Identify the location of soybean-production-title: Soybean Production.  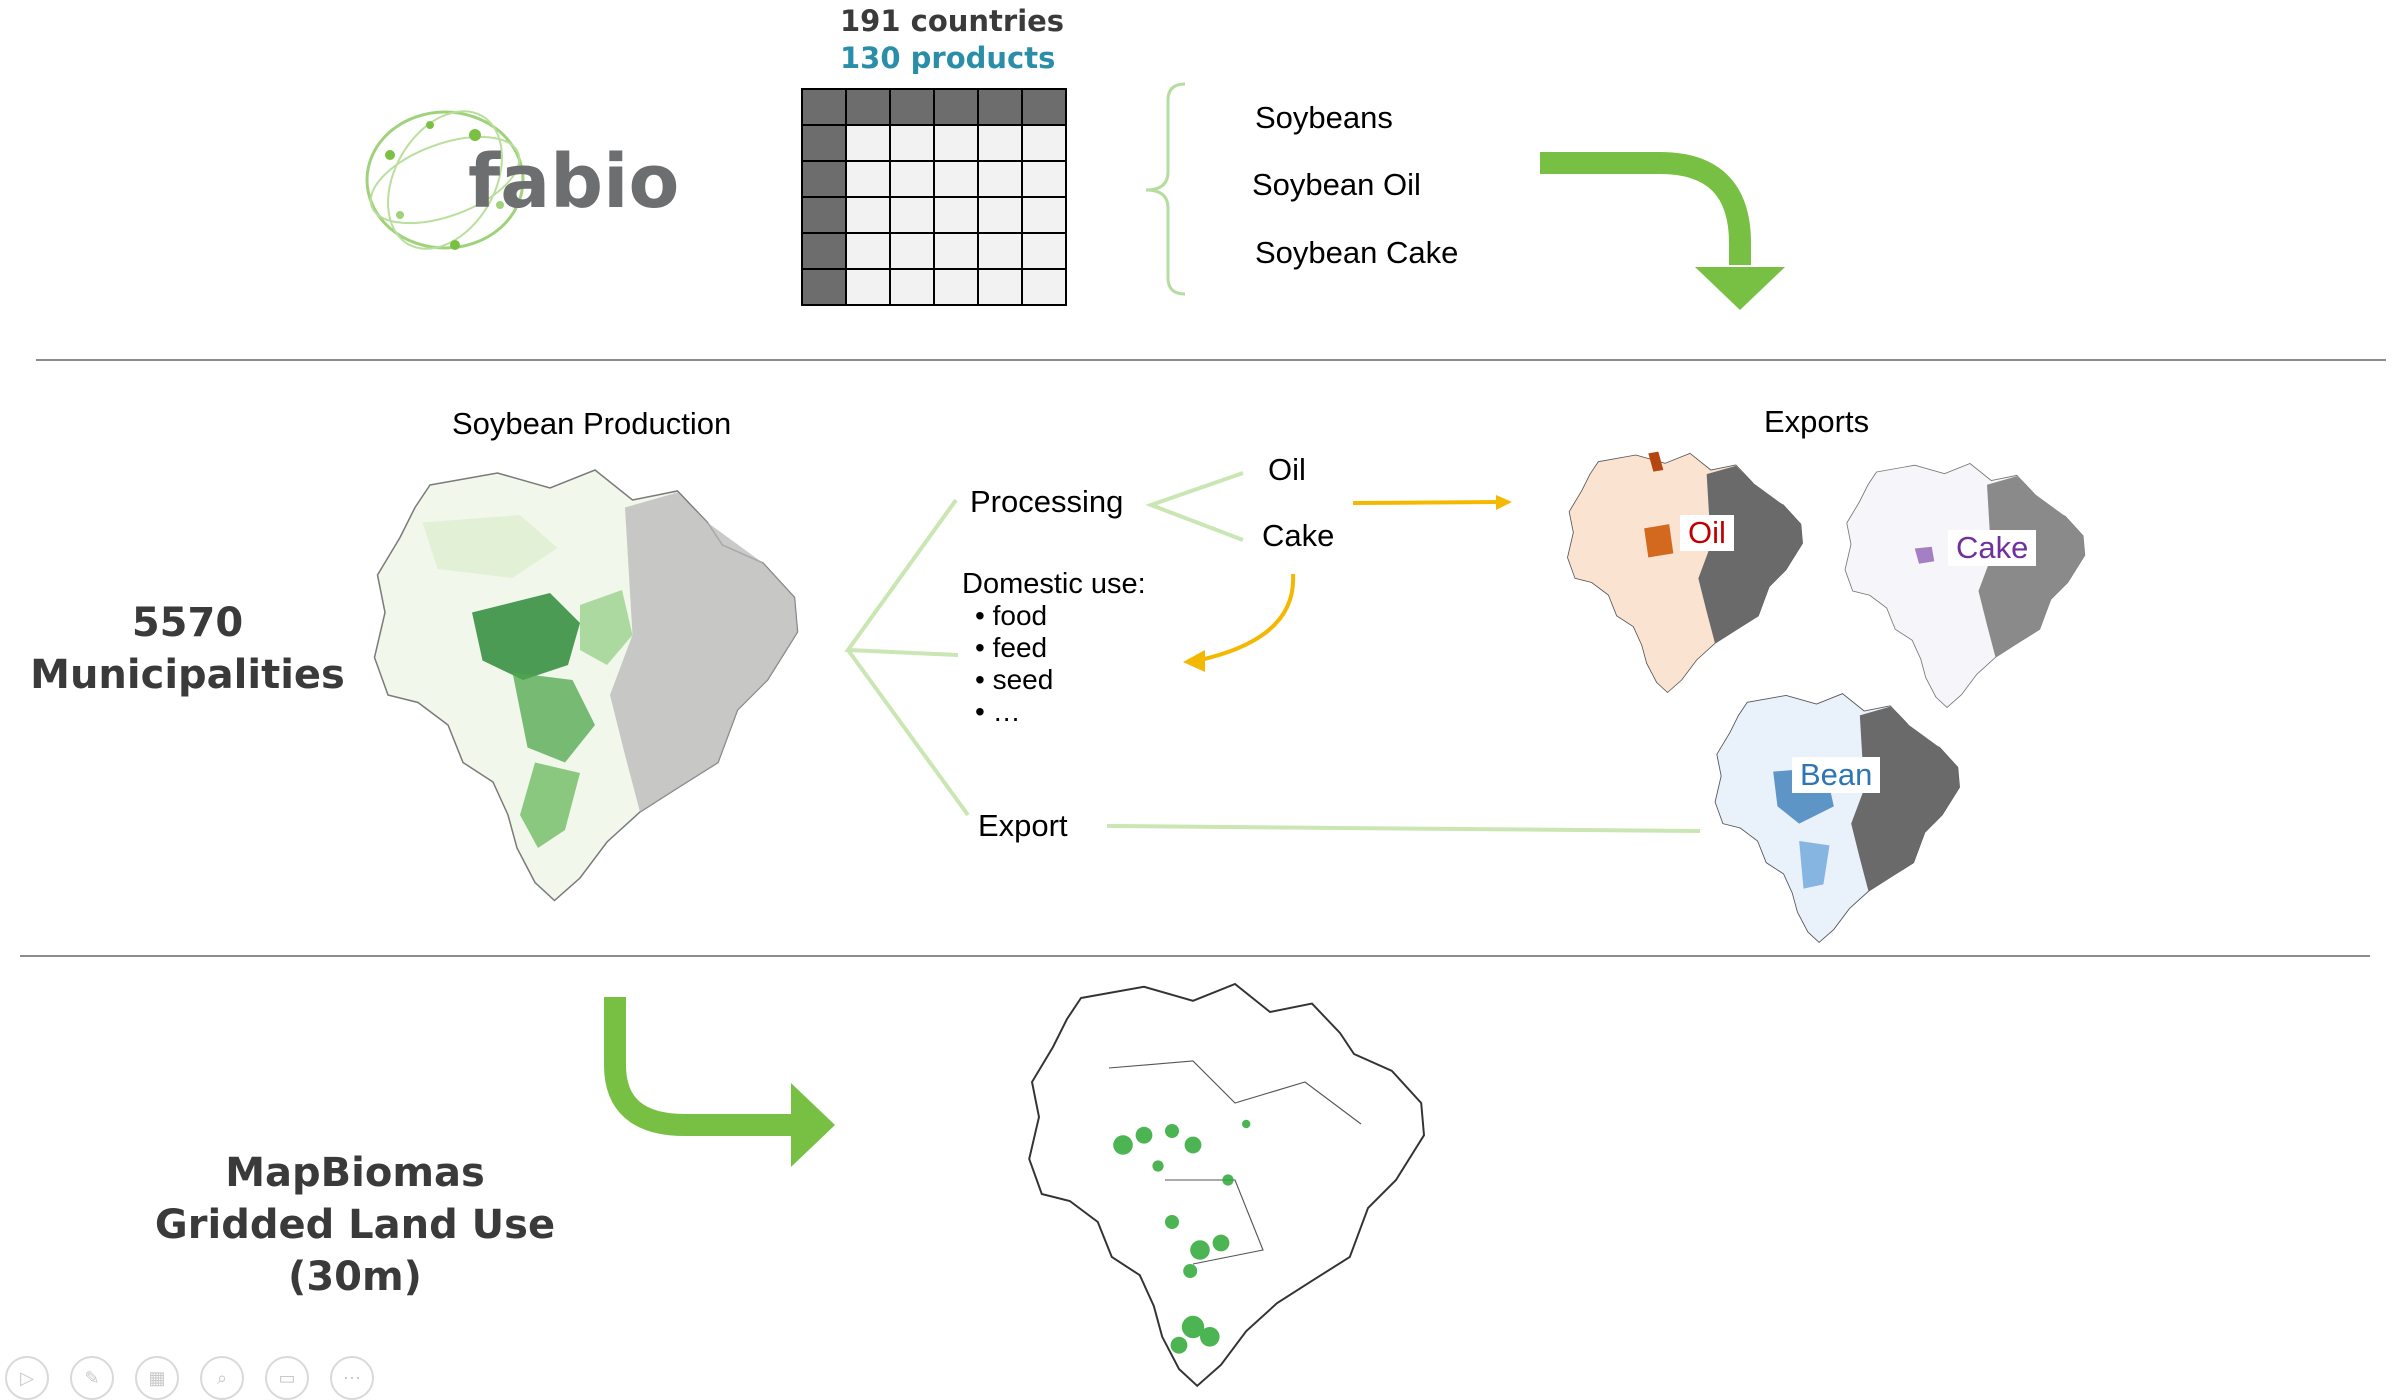
(592, 423).